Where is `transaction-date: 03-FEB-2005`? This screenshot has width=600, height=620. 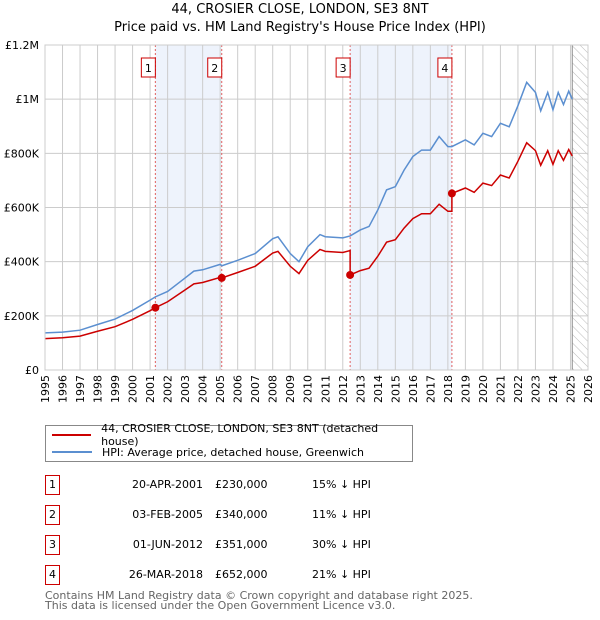
transaction-date: 03-FEB-2005 is located at coordinates (167, 514).